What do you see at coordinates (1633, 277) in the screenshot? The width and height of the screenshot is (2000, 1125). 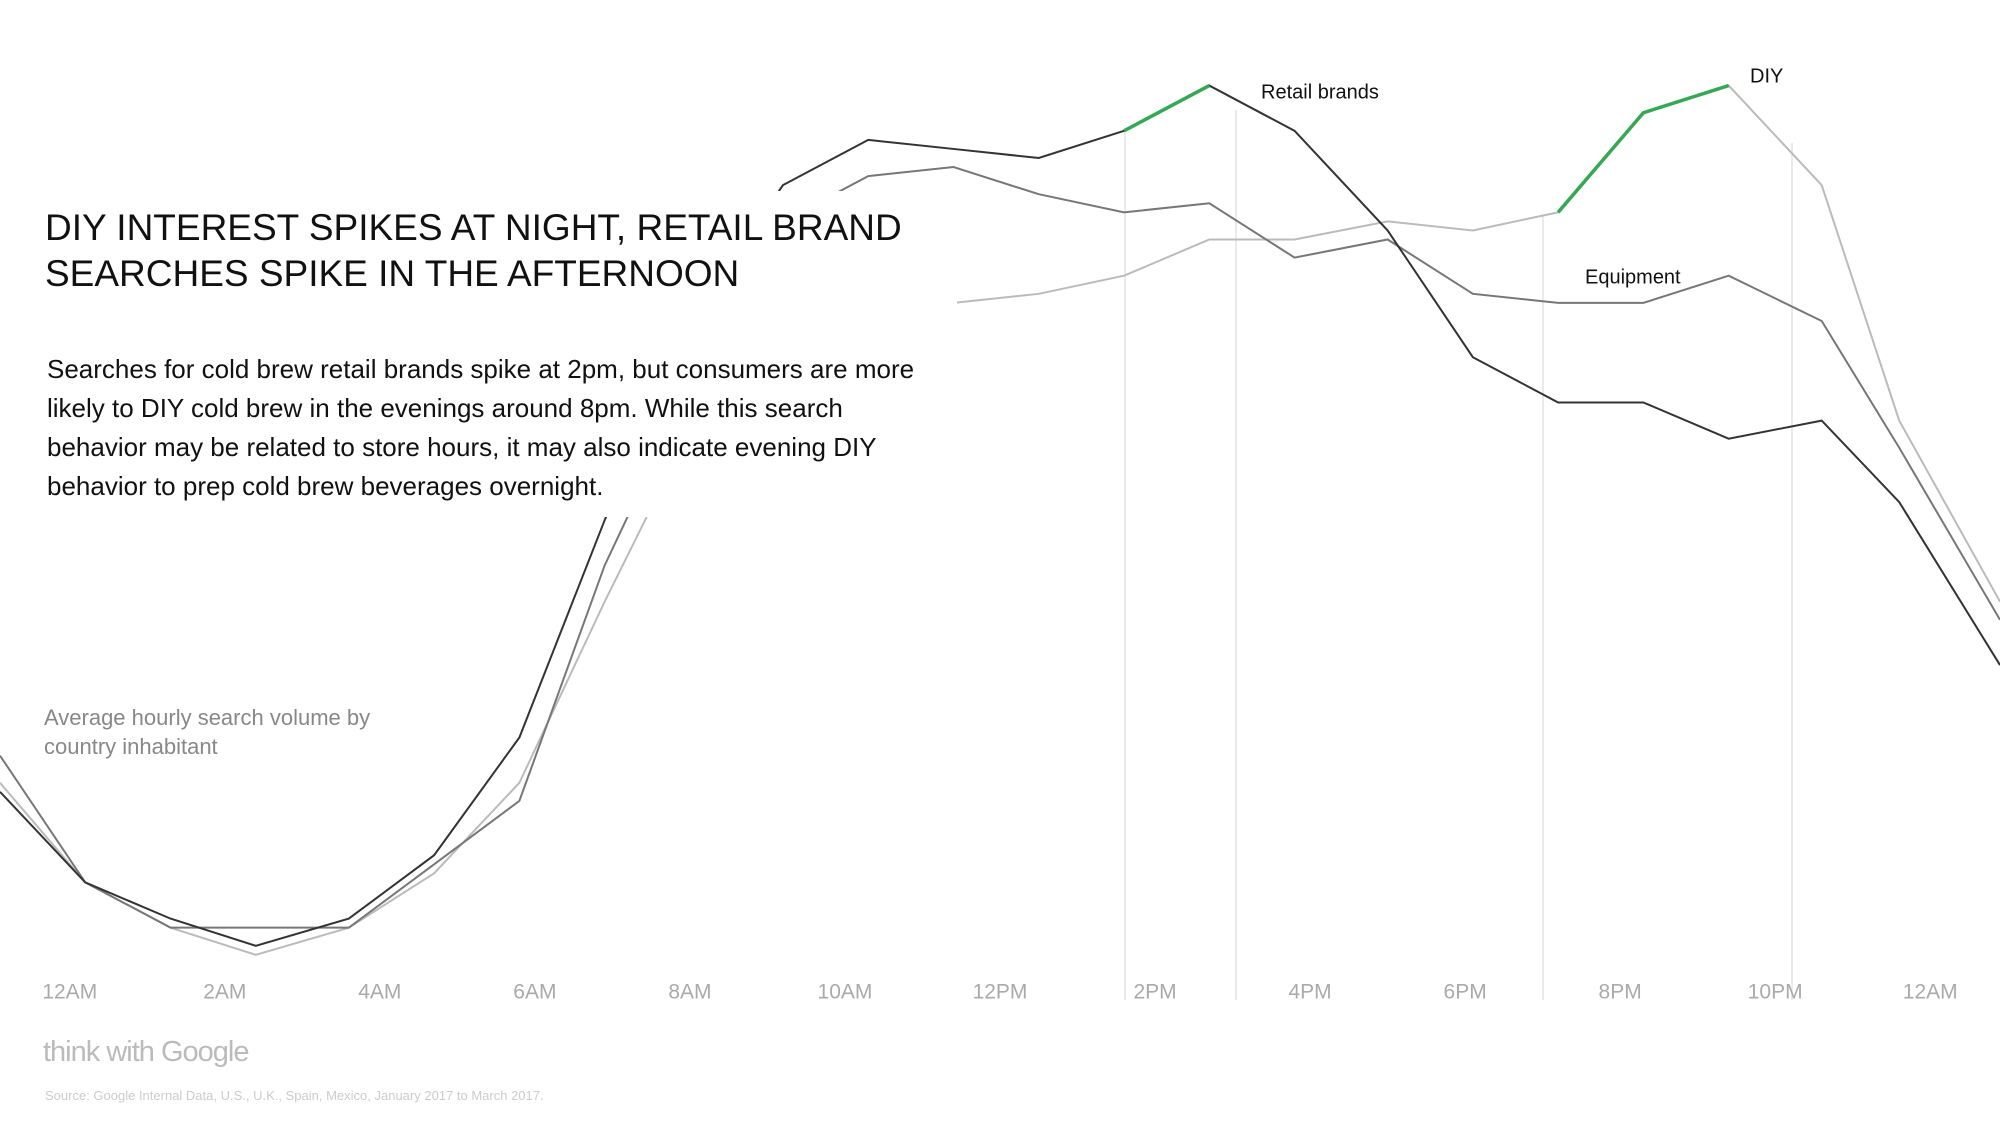 I see `series-label: Equipment` at bounding box center [1633, 277].